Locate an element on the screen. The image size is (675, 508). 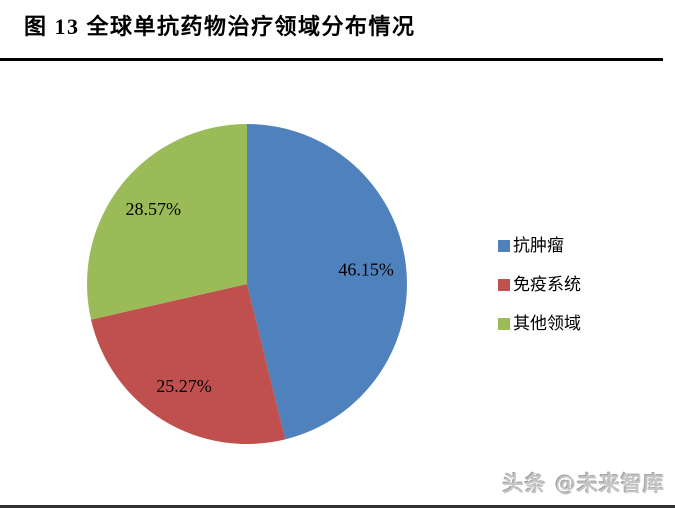
legend-label: 其他领域 is located at coordinates (547, 323).